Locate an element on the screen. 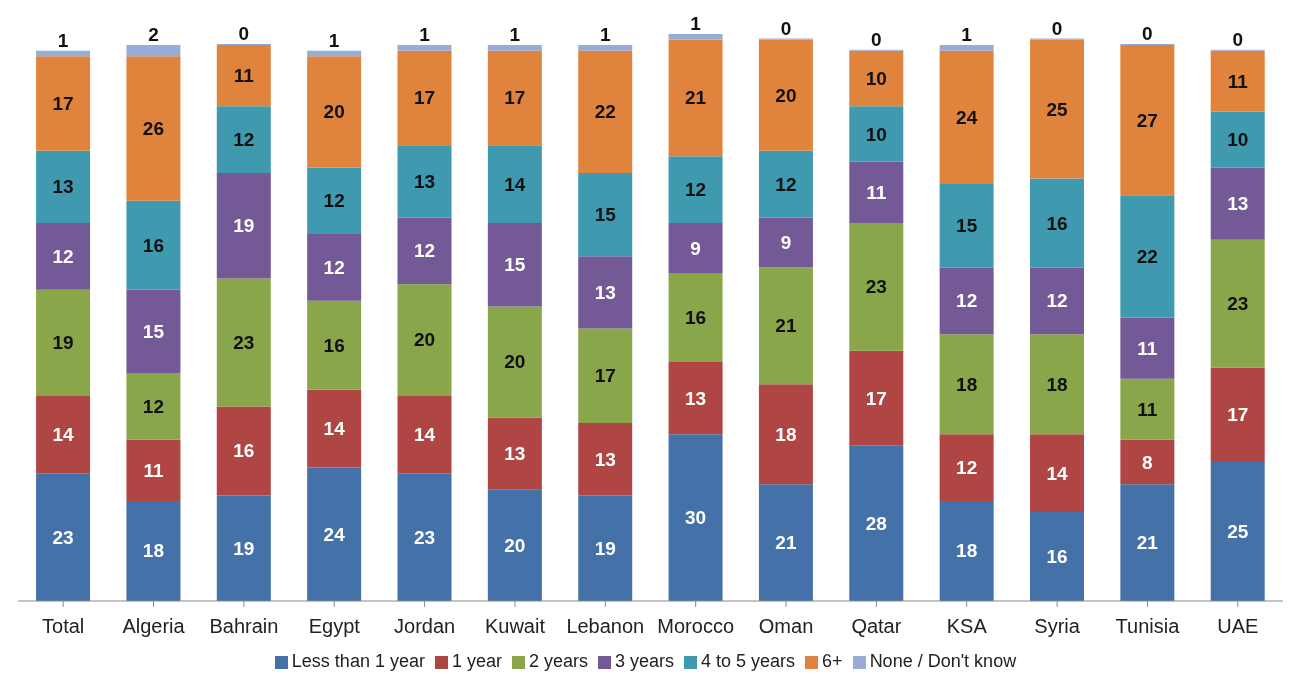  legend-label: 4 to 5 years is located at coordinates (748, 661).